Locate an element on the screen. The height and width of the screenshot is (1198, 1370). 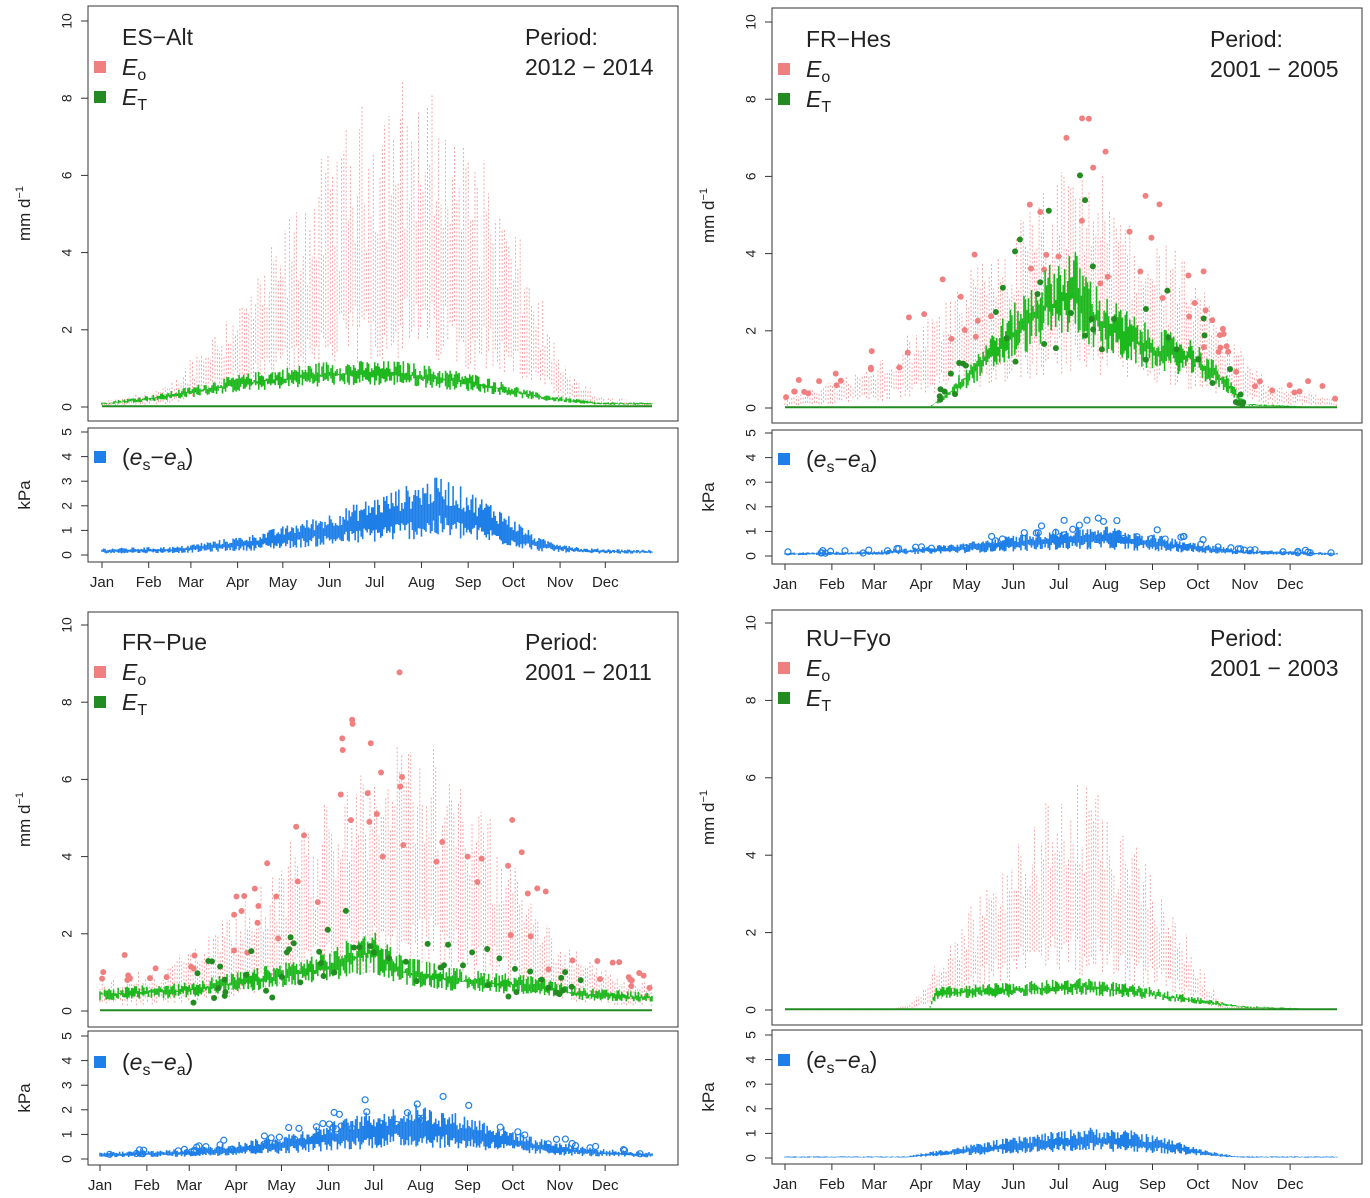
legend-vpd-es-sub: s is located at coordinates (830, 1068).